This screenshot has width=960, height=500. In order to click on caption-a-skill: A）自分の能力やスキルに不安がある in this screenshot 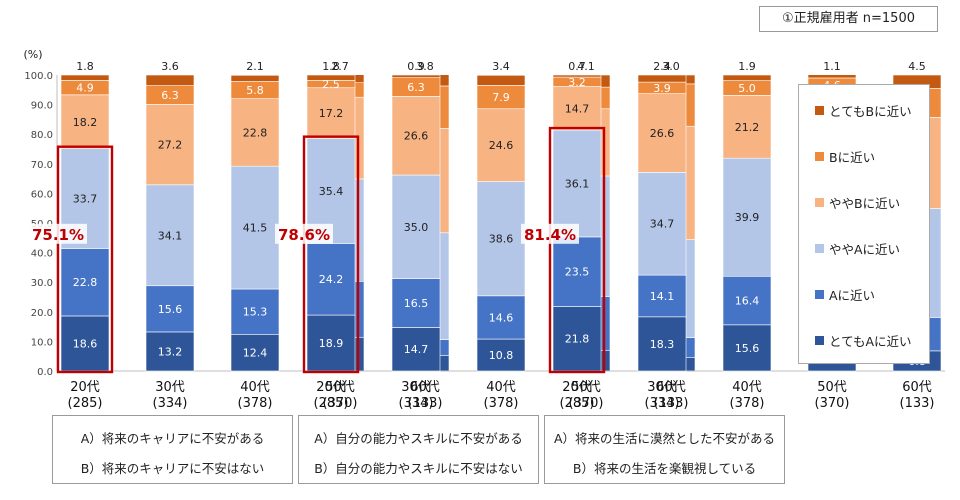, I will do `click(418, 438)`.